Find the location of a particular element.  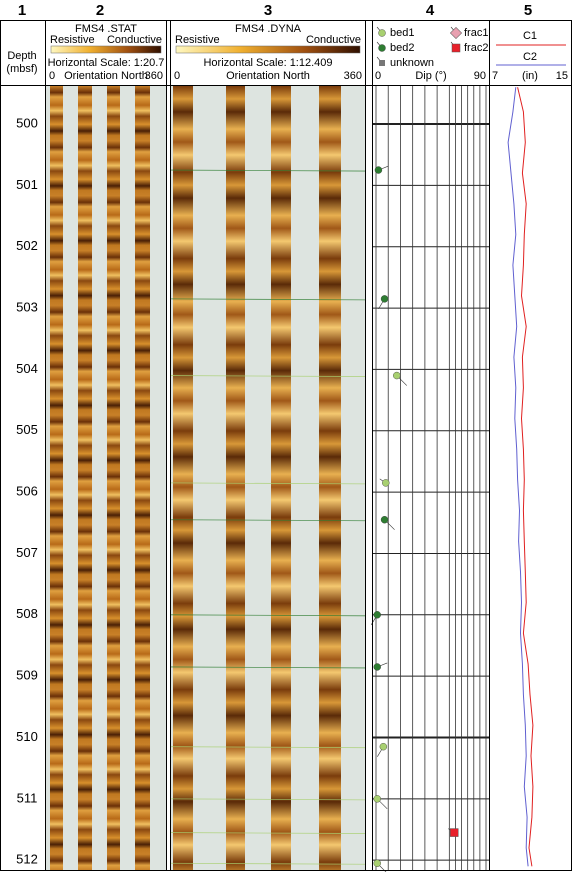

caliper-unit: (in) is located at coordinates (530, 76).